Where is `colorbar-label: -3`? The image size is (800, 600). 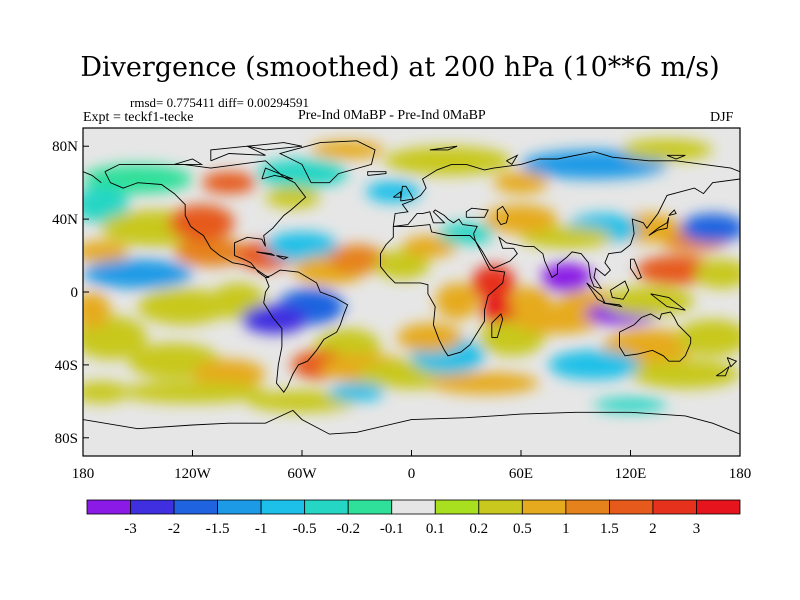
colorbar-label: -3 is located at coordinates (130, 529).